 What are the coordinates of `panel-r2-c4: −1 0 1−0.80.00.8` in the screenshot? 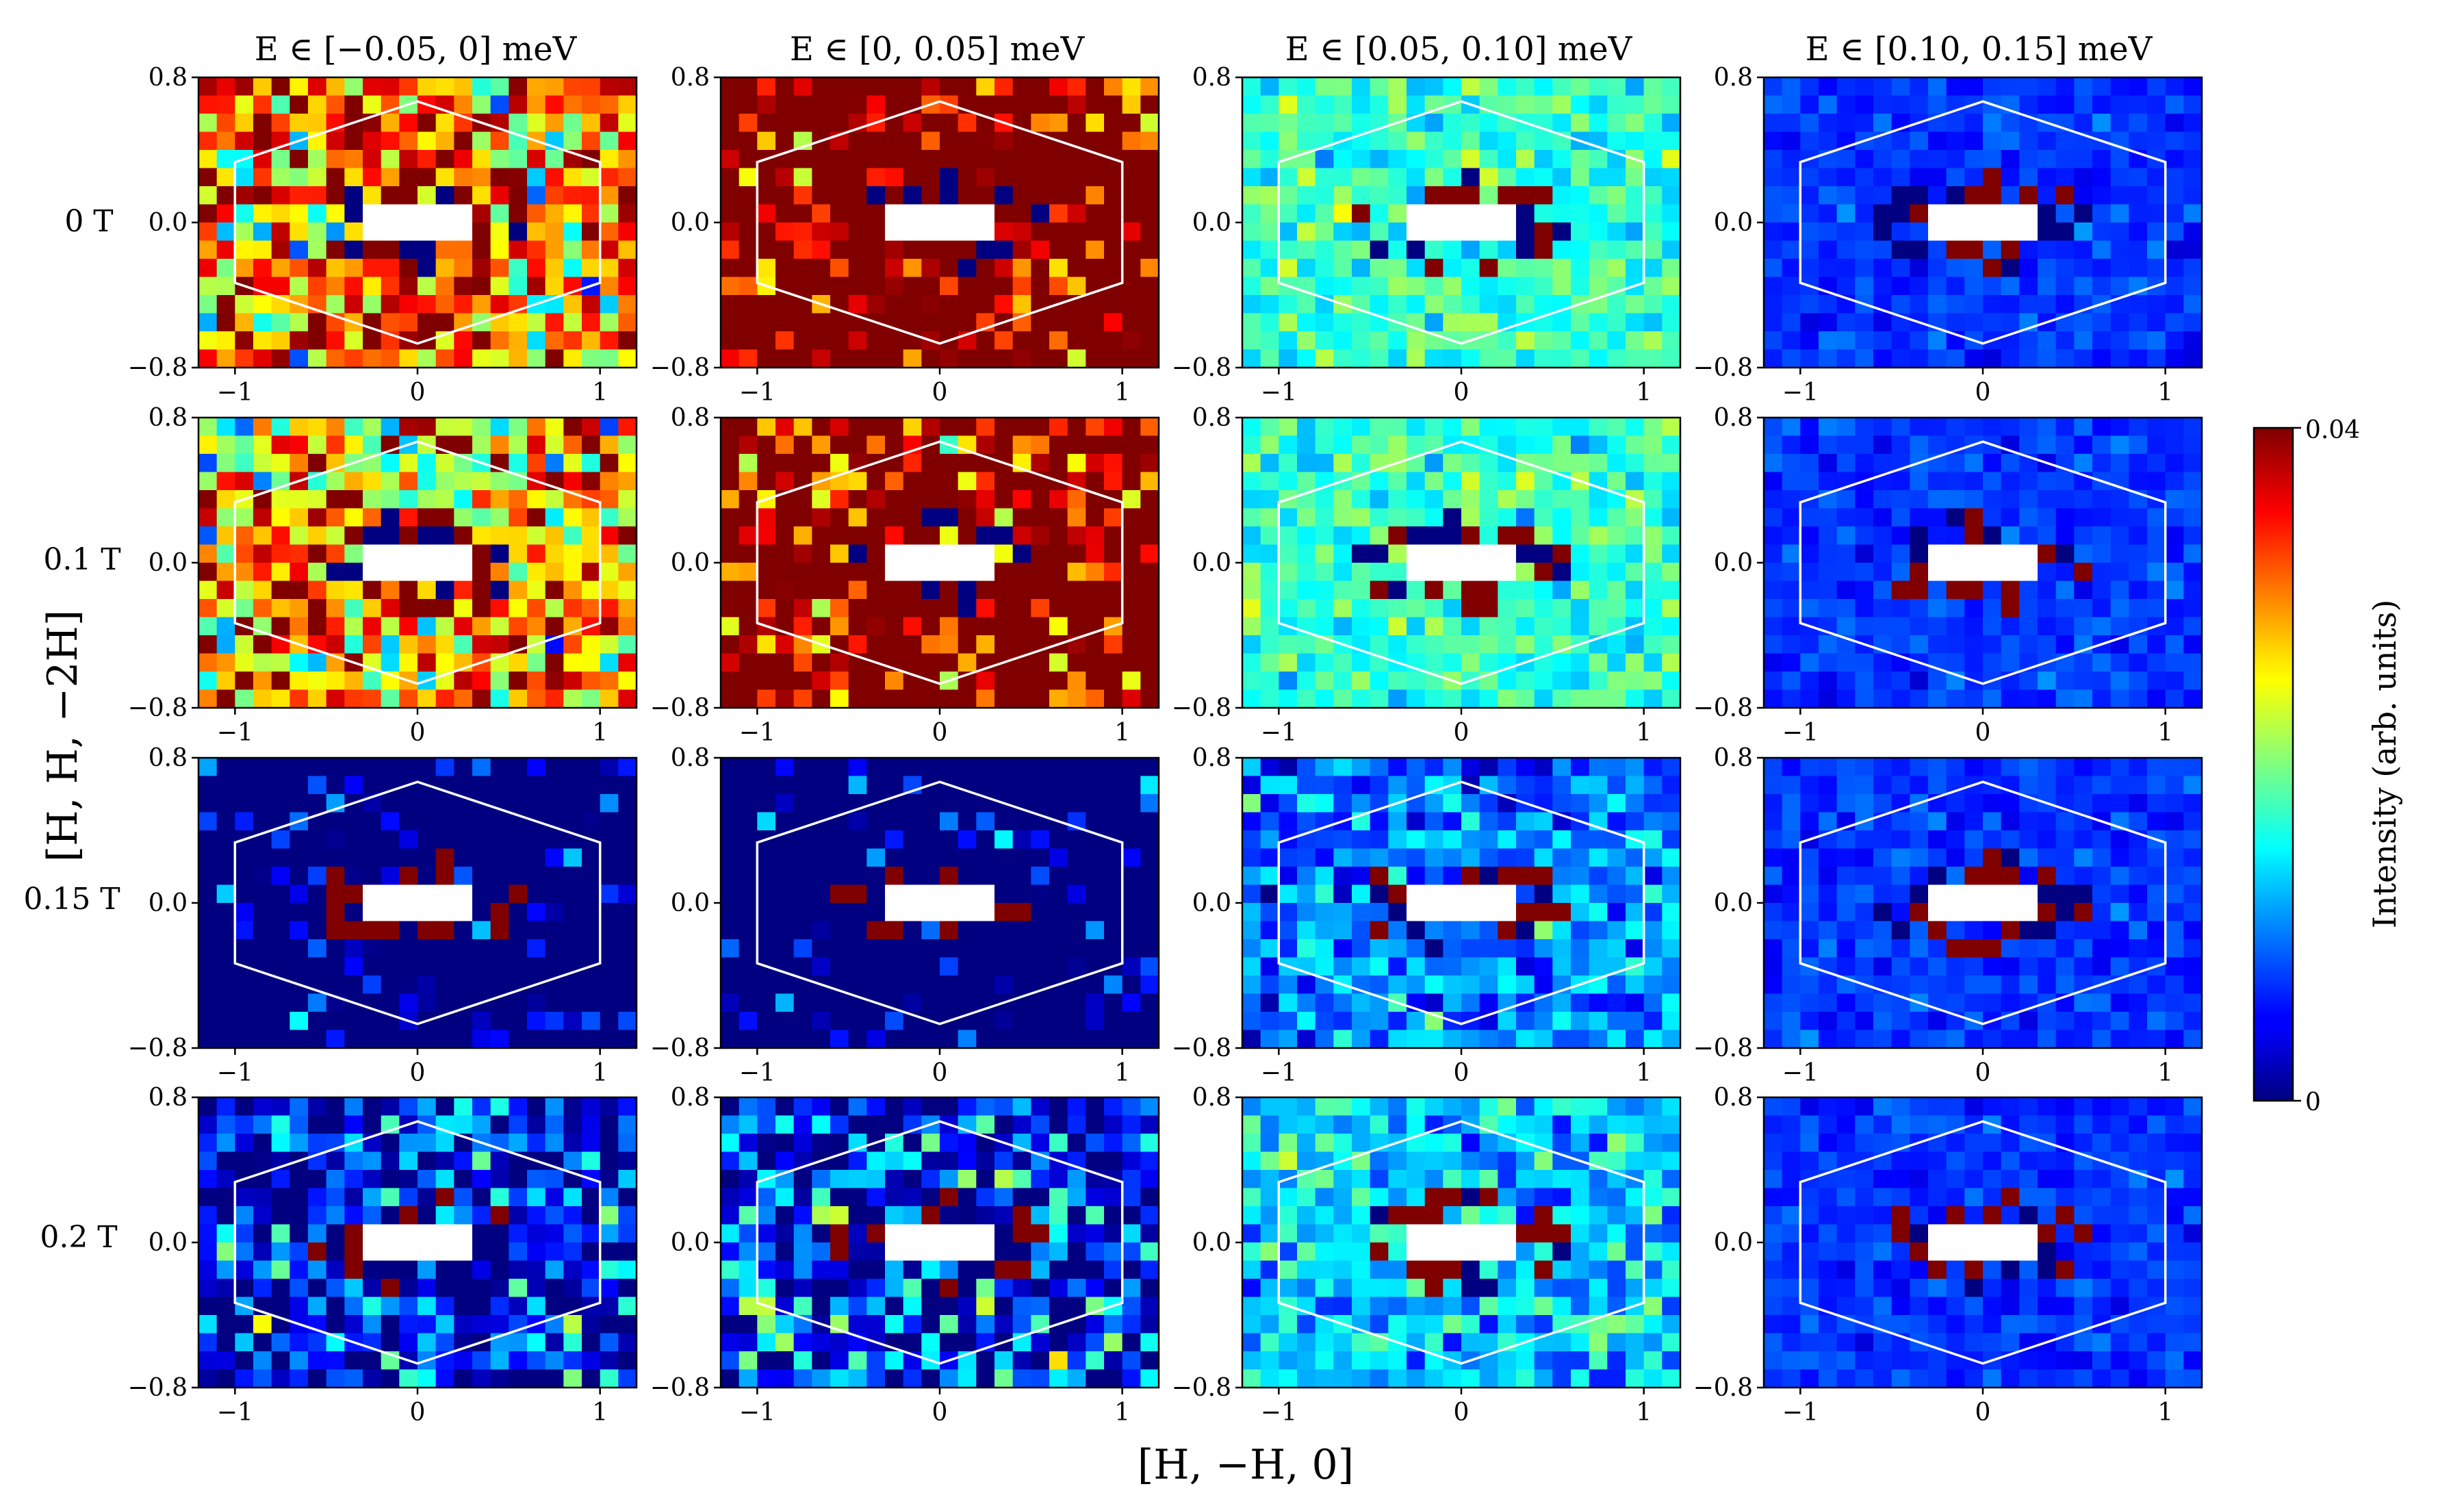 It's located at (1948, 575).